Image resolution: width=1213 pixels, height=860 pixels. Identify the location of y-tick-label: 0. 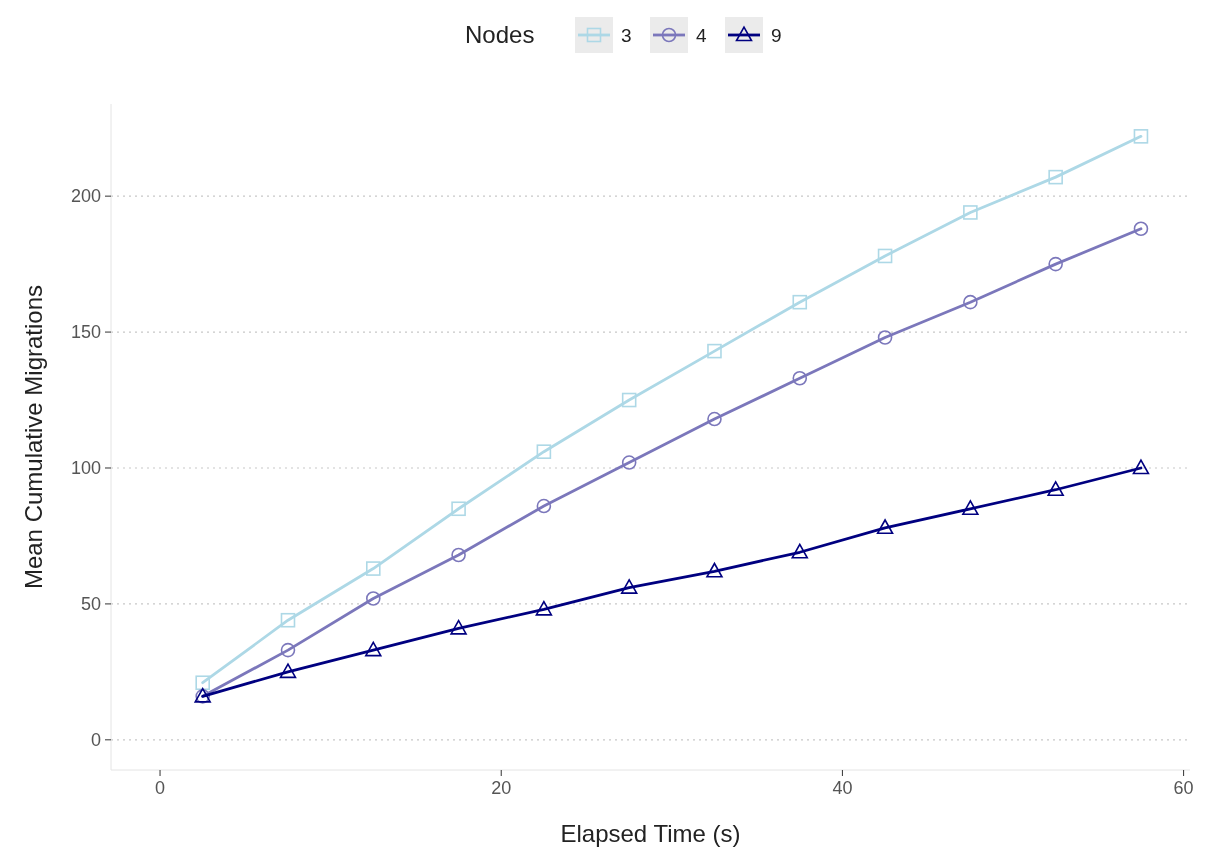
(95, 740).